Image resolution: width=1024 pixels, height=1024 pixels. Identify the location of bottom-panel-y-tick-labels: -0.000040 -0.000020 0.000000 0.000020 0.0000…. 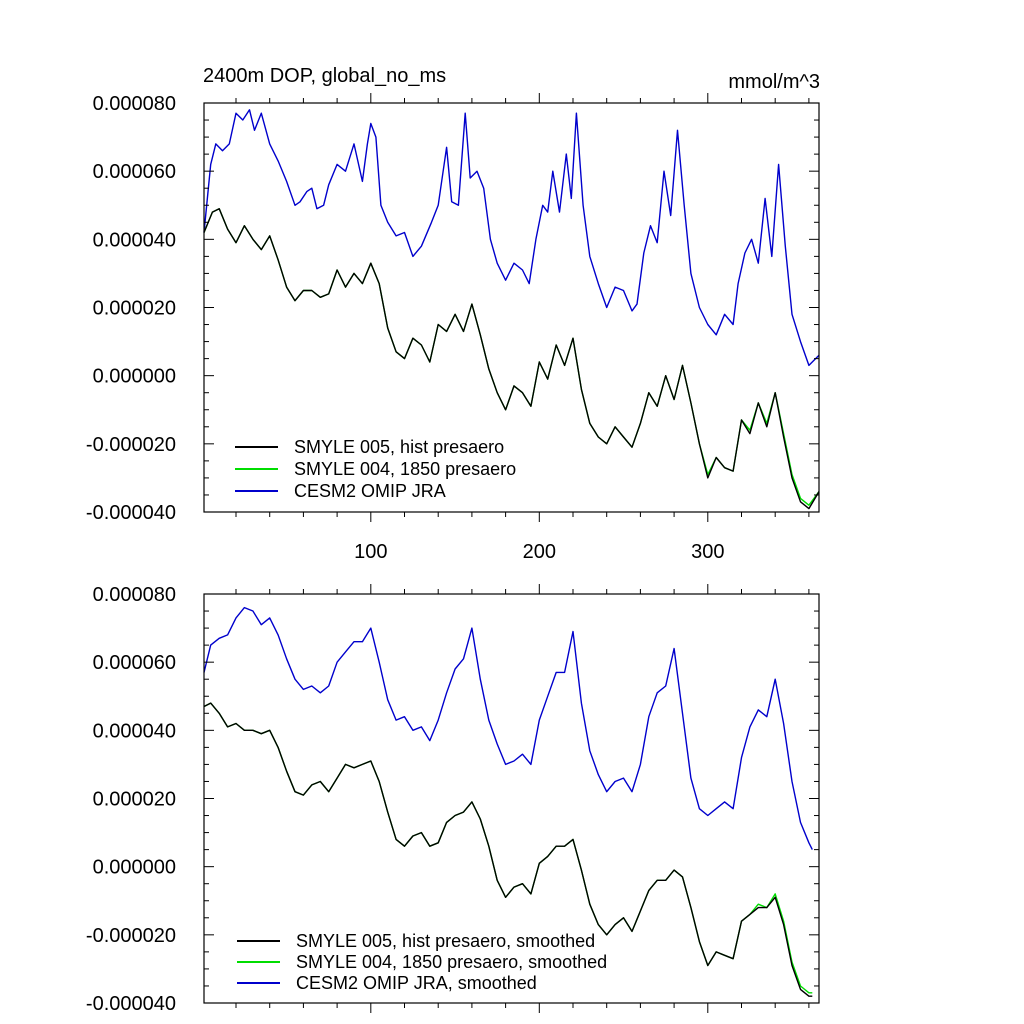
(131, 799).